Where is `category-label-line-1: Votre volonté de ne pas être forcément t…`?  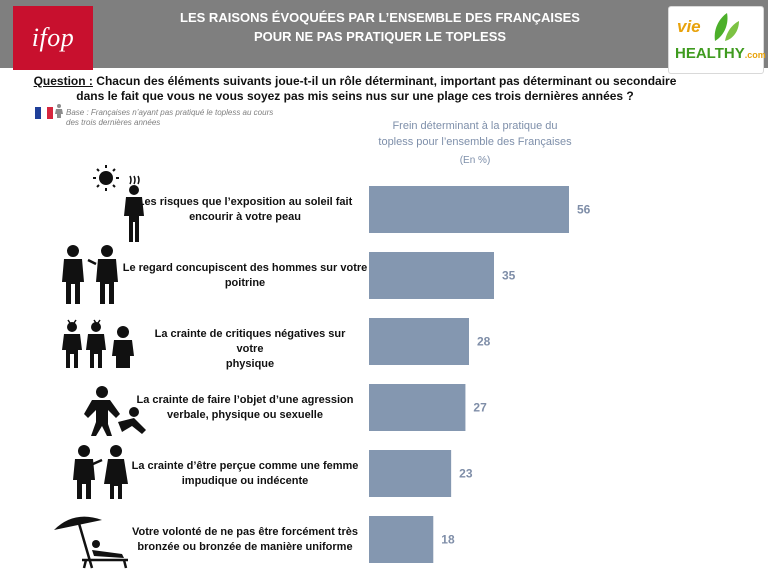
category-label-line-1: Votre volonté de ne pas être forcément t… is located at coordinates (245, 531).